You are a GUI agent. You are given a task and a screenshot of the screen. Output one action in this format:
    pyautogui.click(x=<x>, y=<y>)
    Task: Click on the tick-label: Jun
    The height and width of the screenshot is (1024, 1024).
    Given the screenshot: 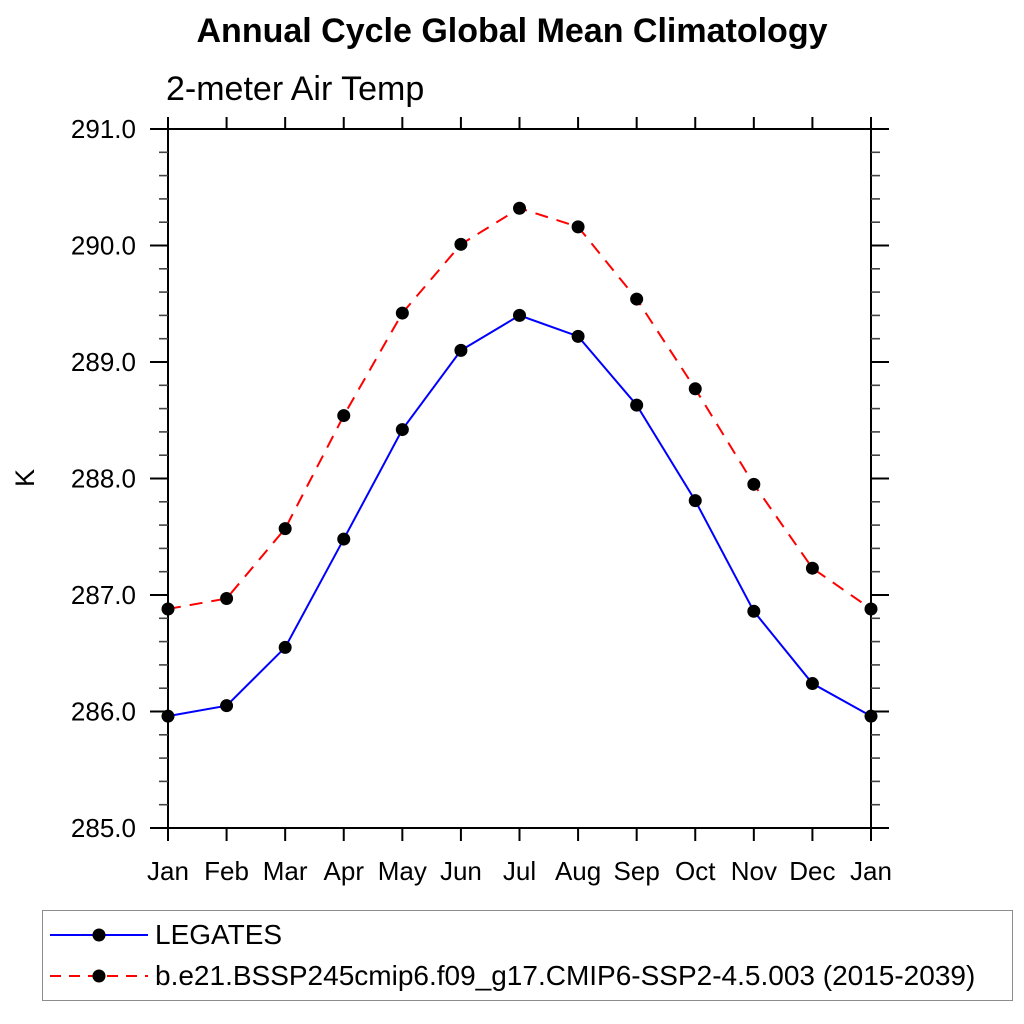 What is the action you would take?
    pyautogui.click(x=461, y=871)
    